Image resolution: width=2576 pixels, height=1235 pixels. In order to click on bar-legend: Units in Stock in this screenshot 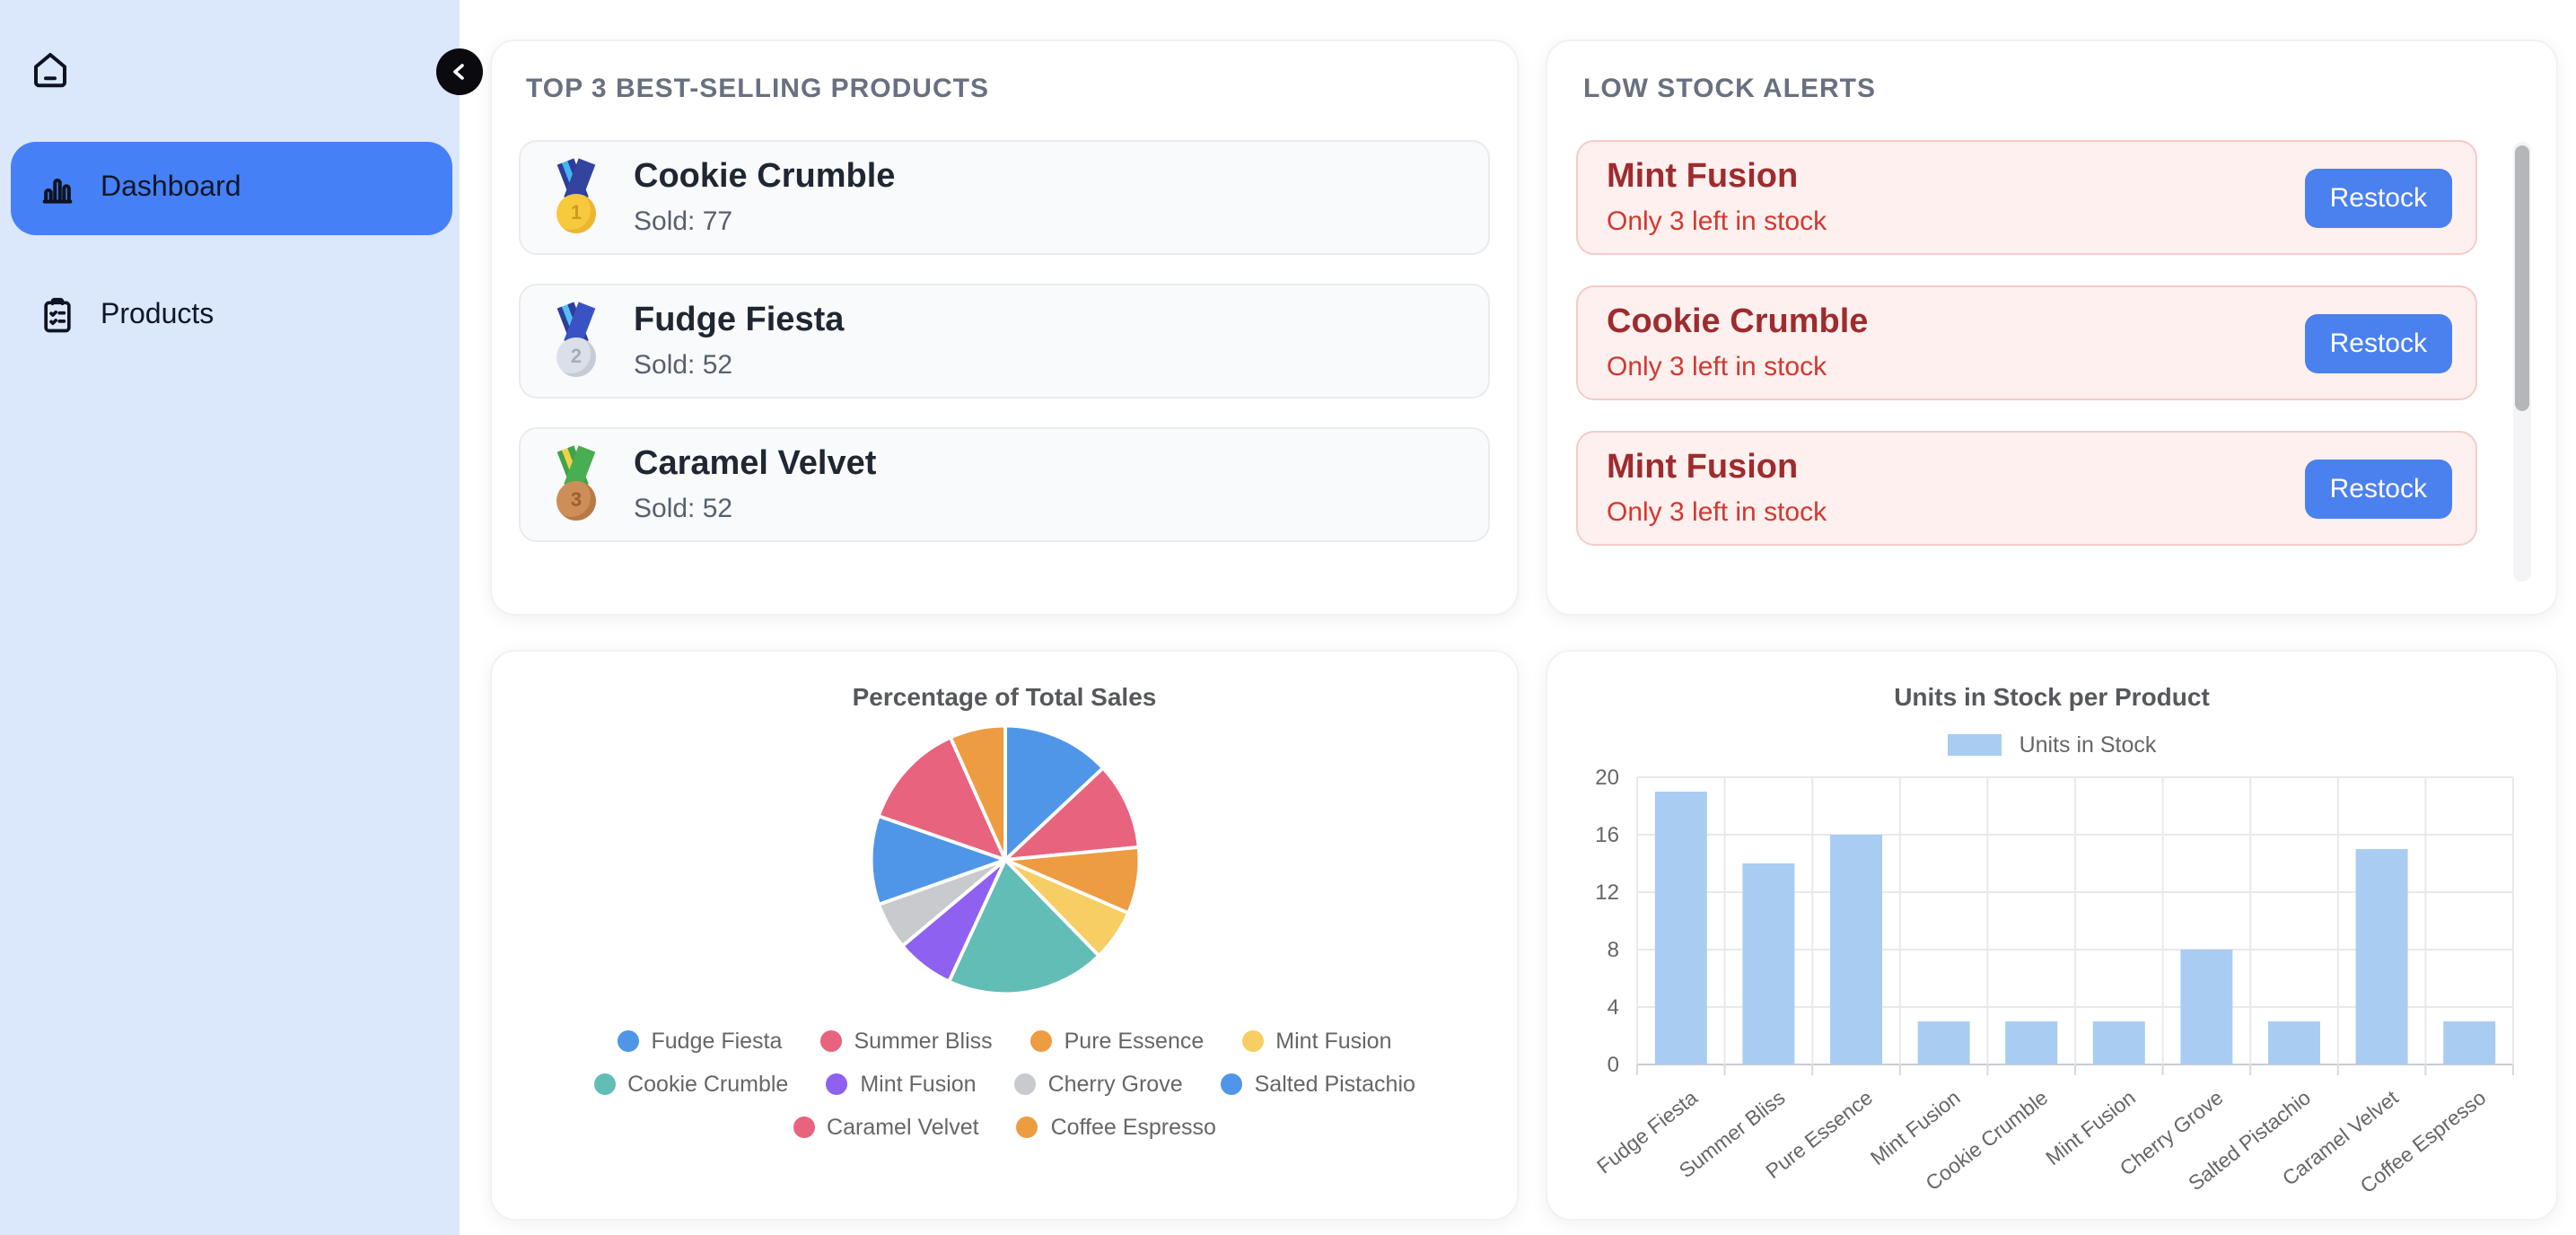, I will do `click(2051, 745)`.